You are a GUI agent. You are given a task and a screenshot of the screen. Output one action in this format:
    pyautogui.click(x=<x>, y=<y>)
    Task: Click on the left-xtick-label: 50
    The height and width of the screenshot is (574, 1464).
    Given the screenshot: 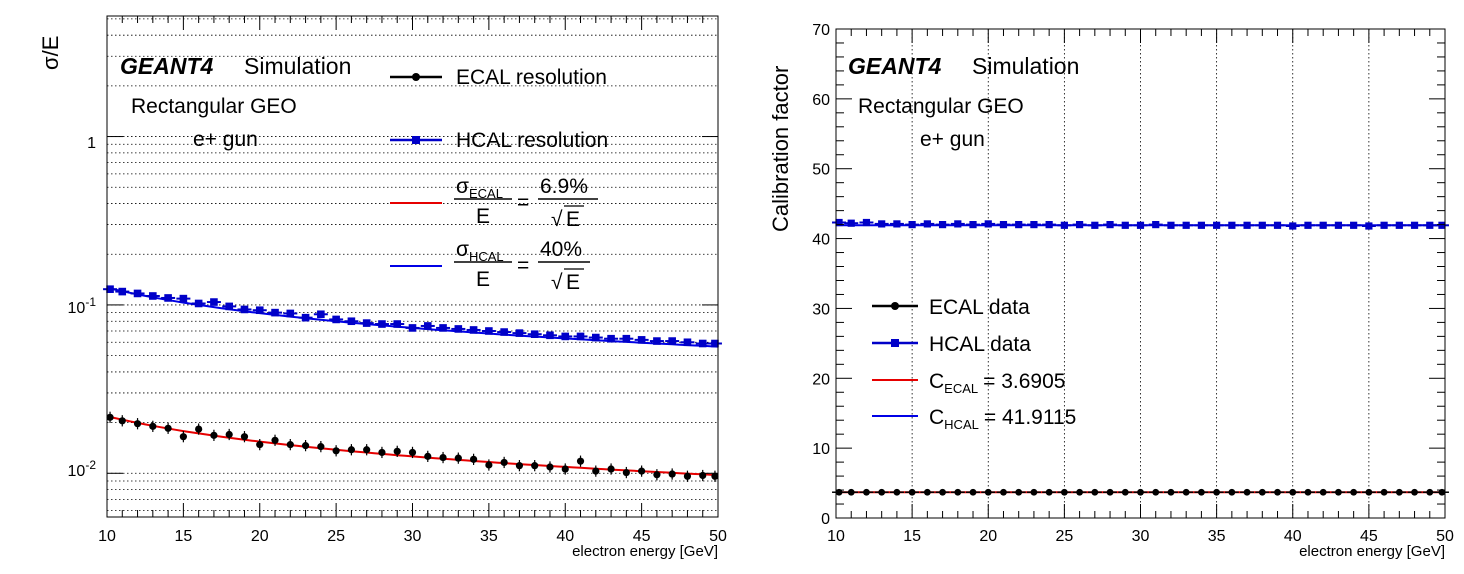 What is the action you would take?
    pyautogui.click(x=718, y=536)
    